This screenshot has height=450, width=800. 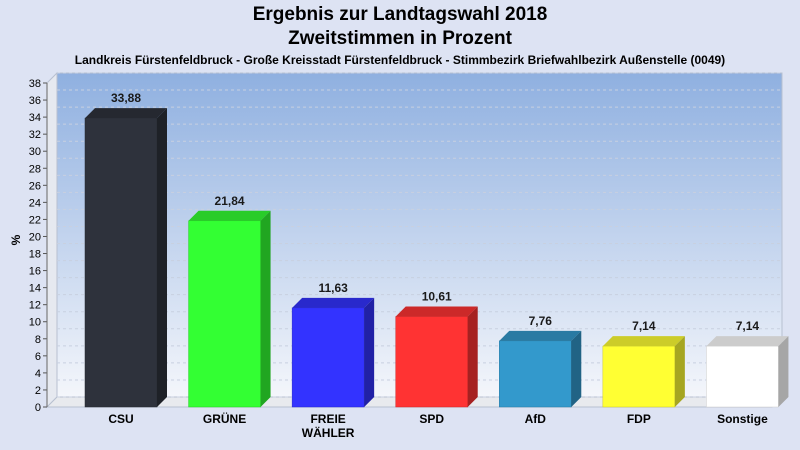 I want to click on y-tick-label: 0, so click(x=38, y=408).